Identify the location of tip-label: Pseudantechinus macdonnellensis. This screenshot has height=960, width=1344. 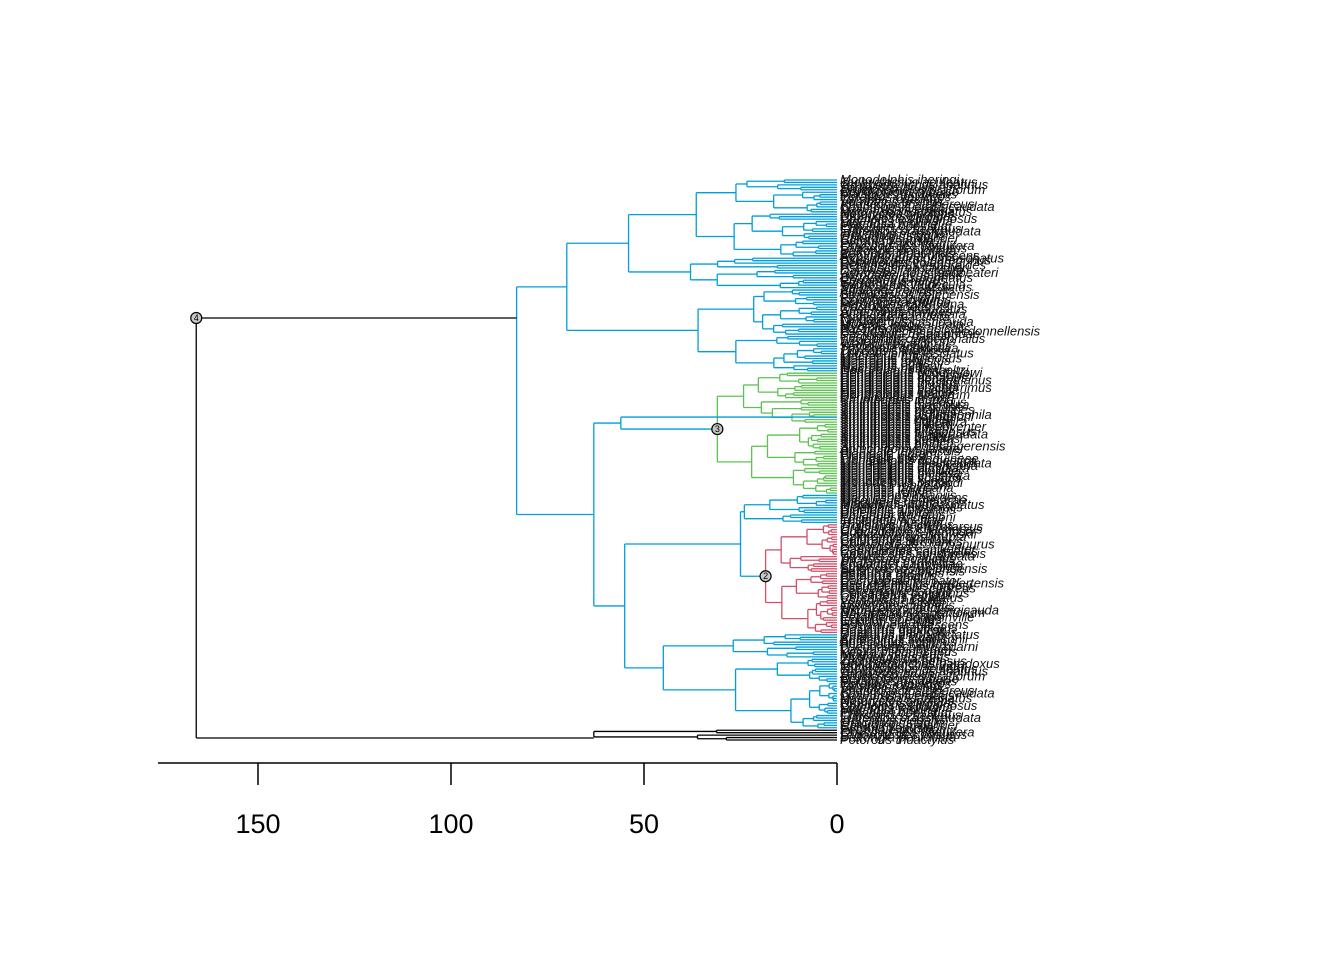
(940, 331).